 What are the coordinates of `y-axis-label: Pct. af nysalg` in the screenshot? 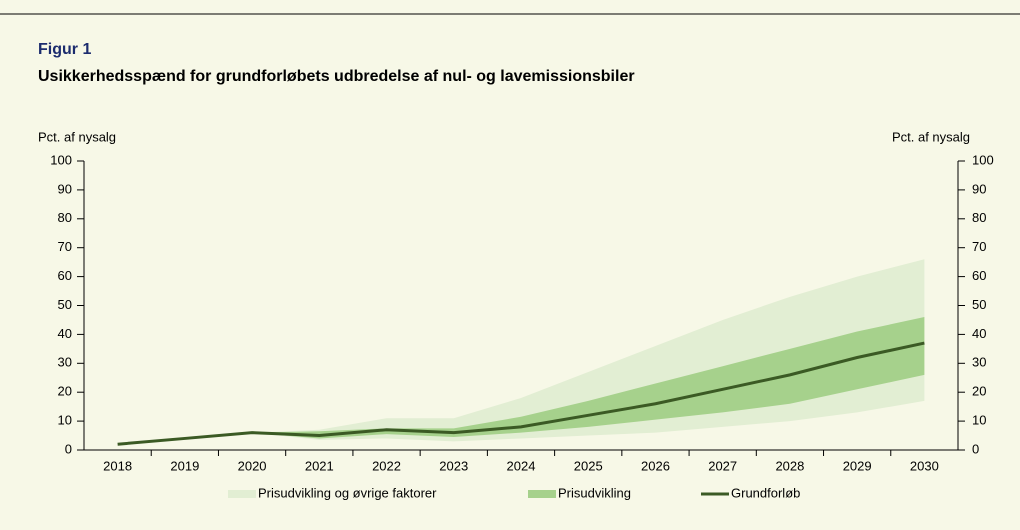 It's located at (77, 136).